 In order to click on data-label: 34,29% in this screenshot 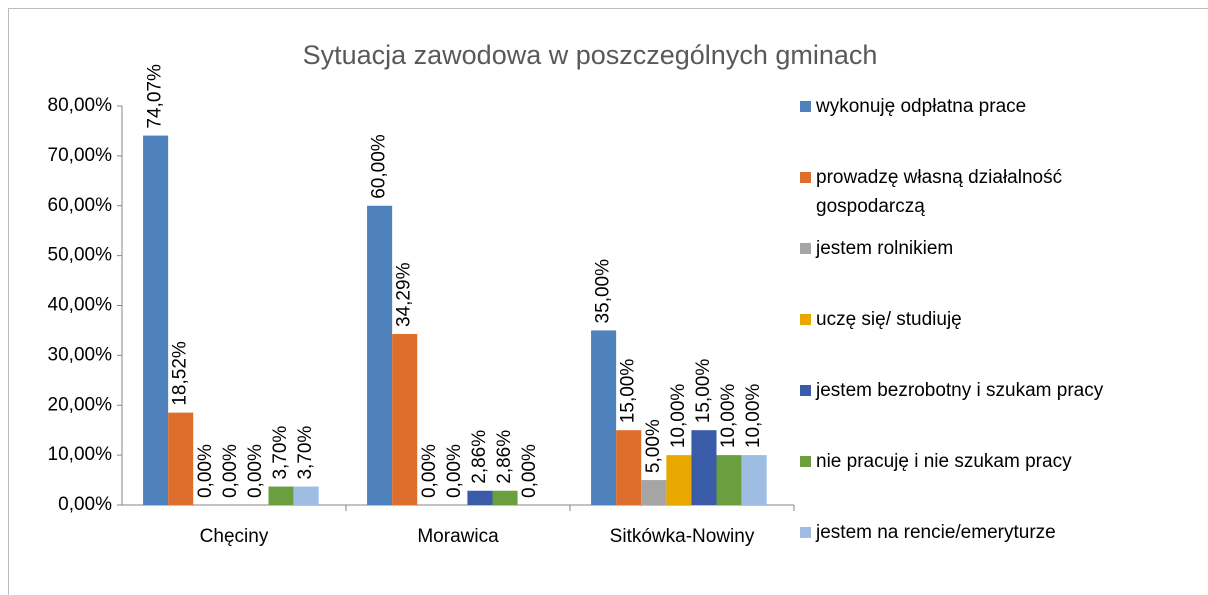, I will do `click(404, 294)`.